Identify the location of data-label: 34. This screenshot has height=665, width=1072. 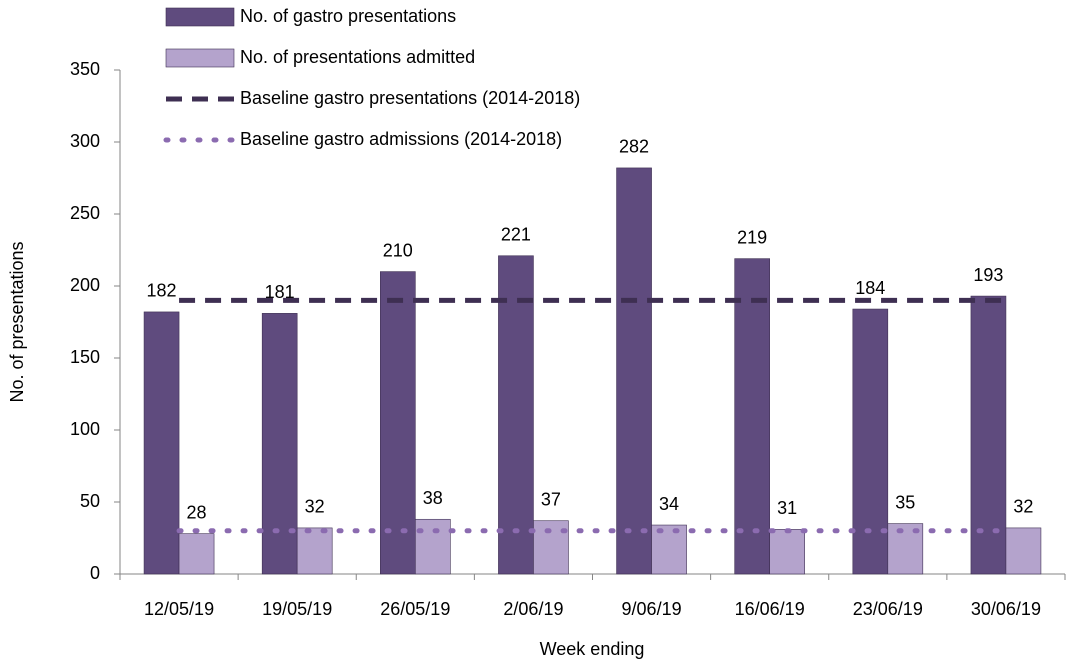
(669, 504).